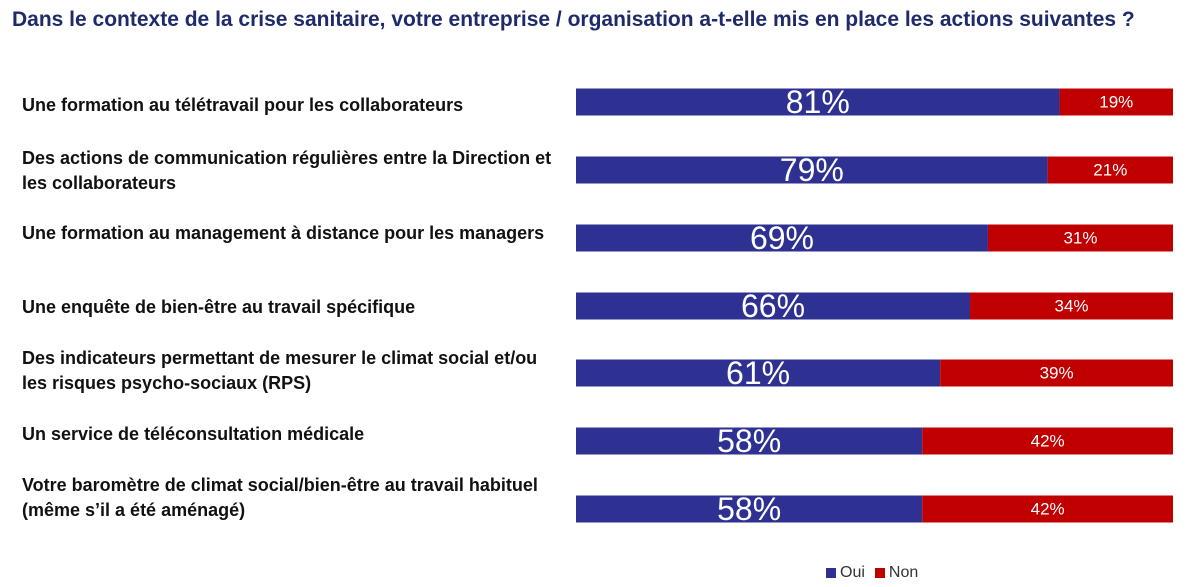  I want to click on data-label-oui-4: 66%, so click(773, 306).